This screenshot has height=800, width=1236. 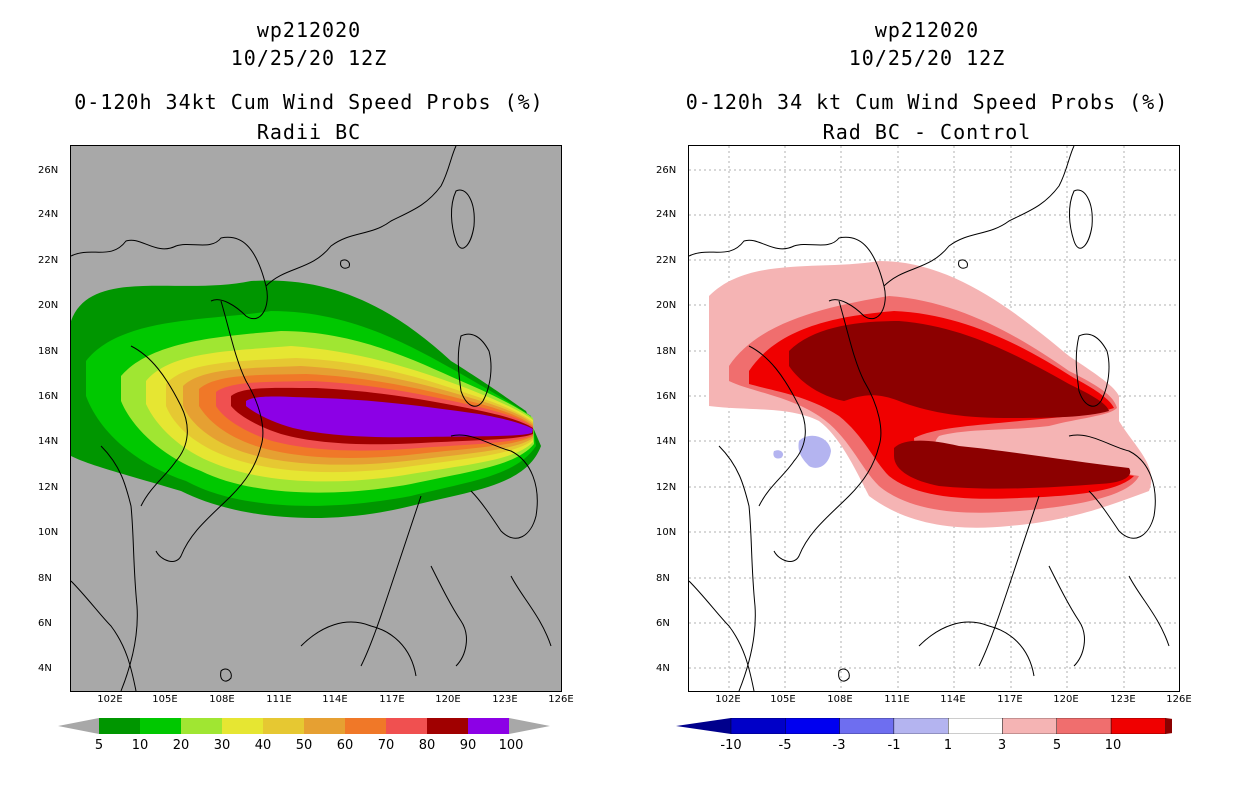 I want to click on colorbar-label: 90, so click(x=468, y=745).